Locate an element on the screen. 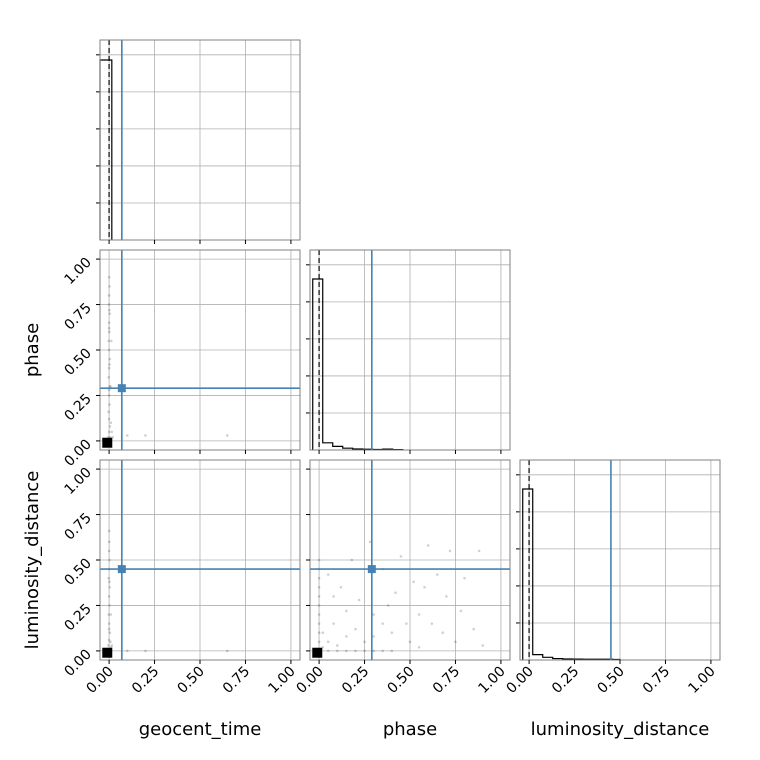 This screenshot has height=760, width=760. y-axis-label-phase: phase is located at coordinates (32, 350).